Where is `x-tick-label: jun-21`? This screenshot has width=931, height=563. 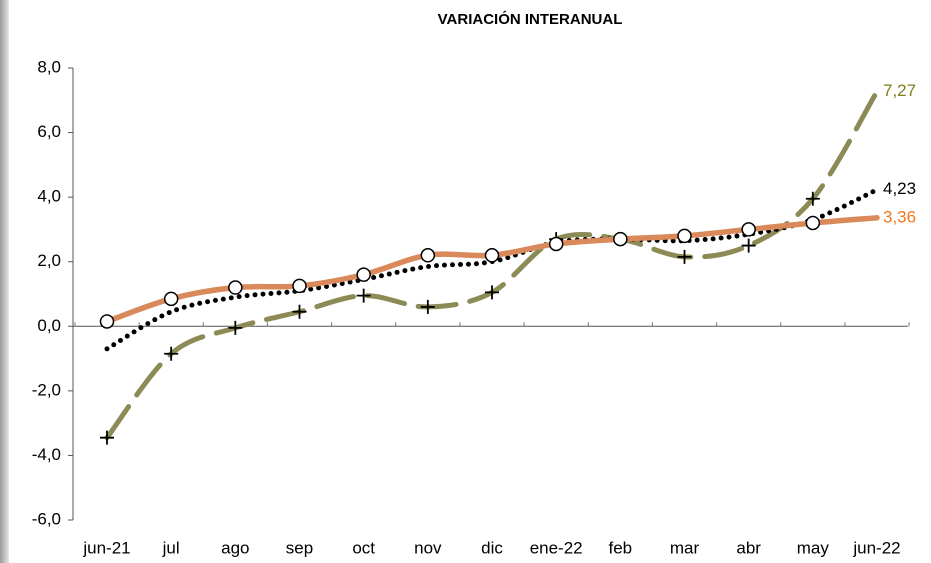 x-tick-label: jun-21 is located at coordinates (106, 547).